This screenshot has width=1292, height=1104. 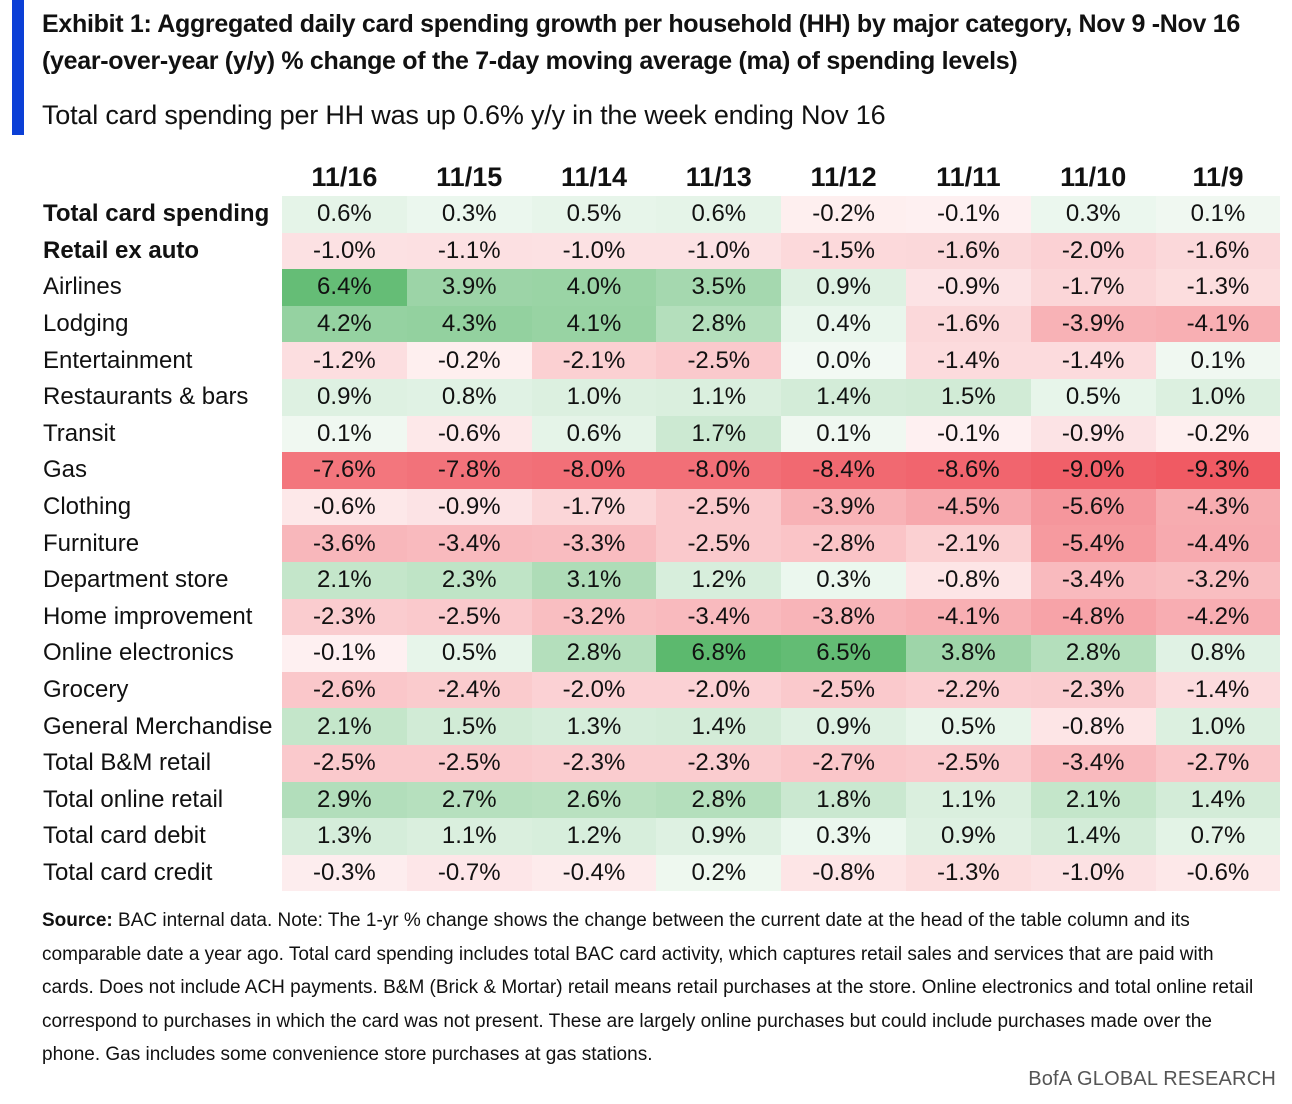 What do you see at coordinates (87, 507) in the screenshot?
I see `row-label: Clothing` at bounding box center [87, 507].